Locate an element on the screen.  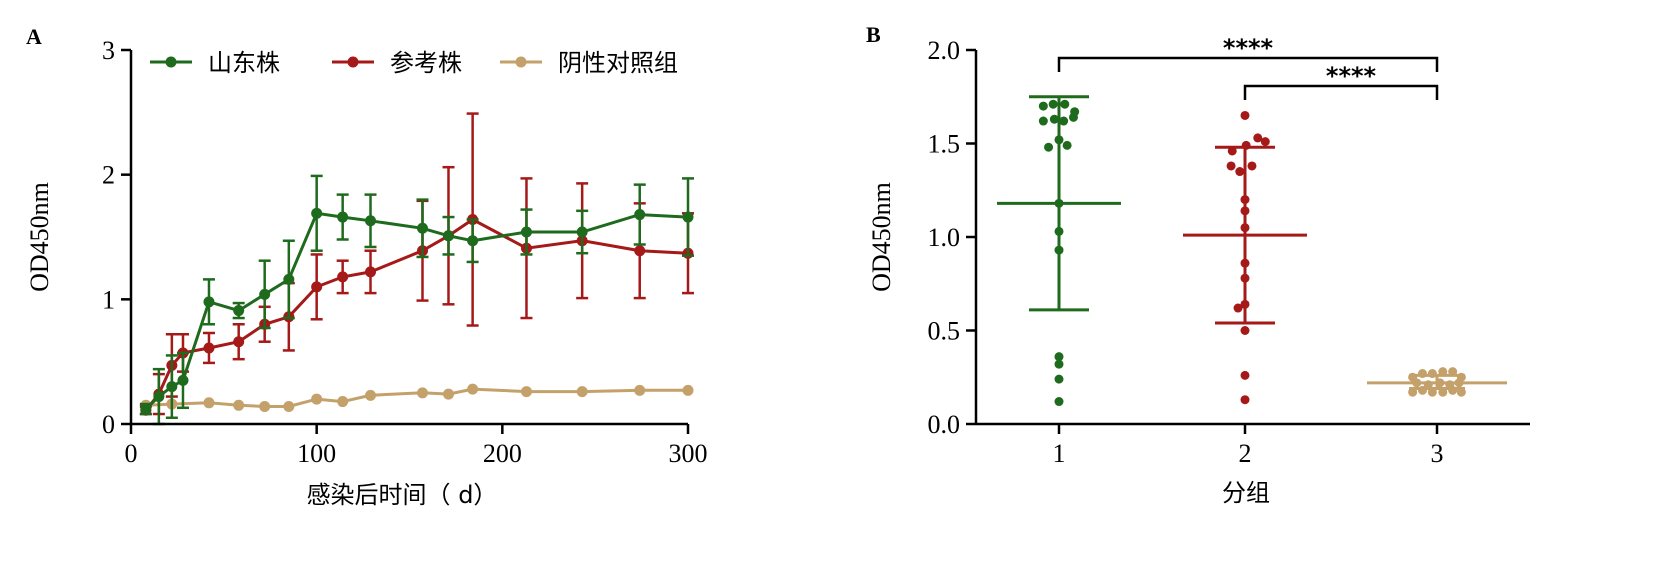
panel-a-x-tick-label: 100 is located at coordinates (316, 453).